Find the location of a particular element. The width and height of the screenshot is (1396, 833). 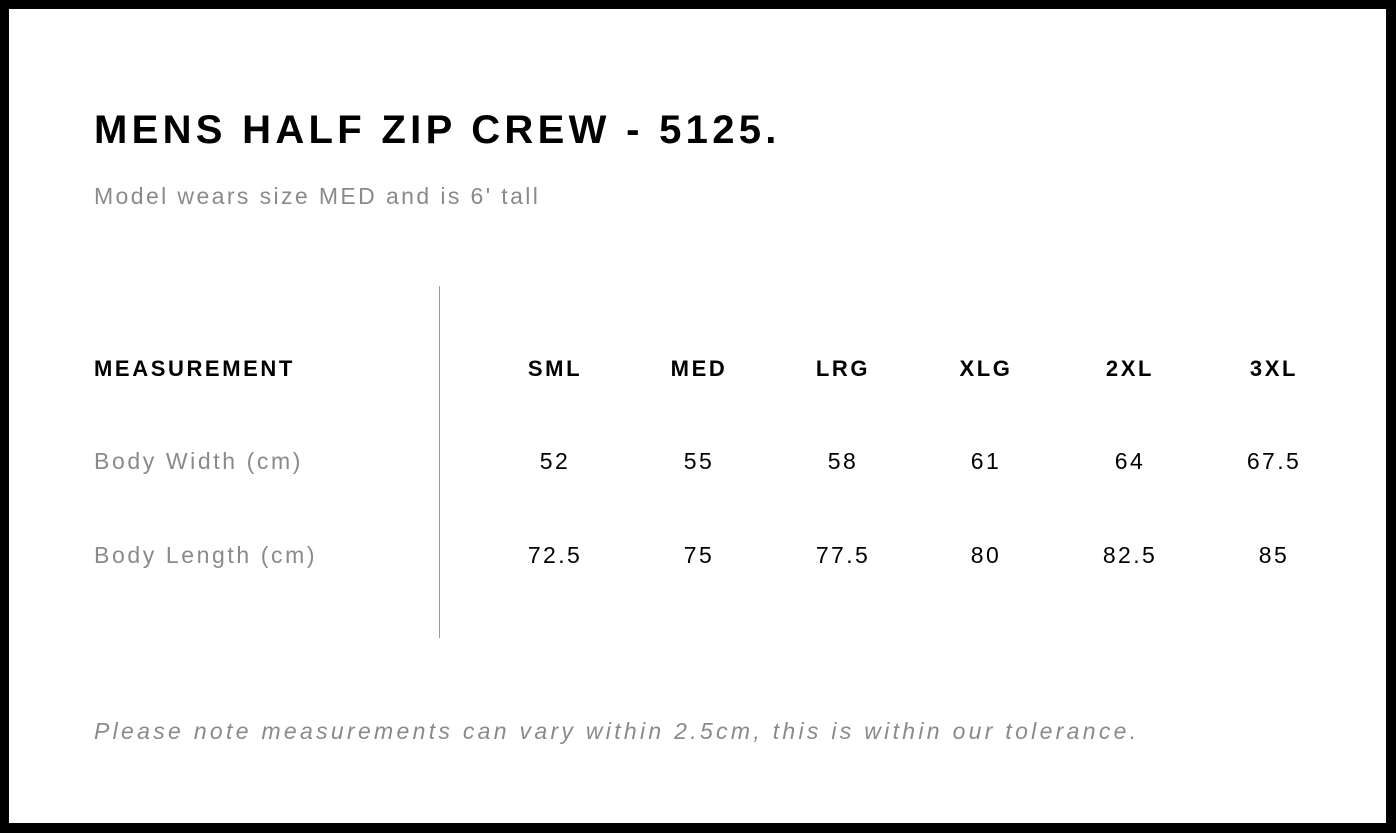

column-divider is located at coordinates (439, 462).